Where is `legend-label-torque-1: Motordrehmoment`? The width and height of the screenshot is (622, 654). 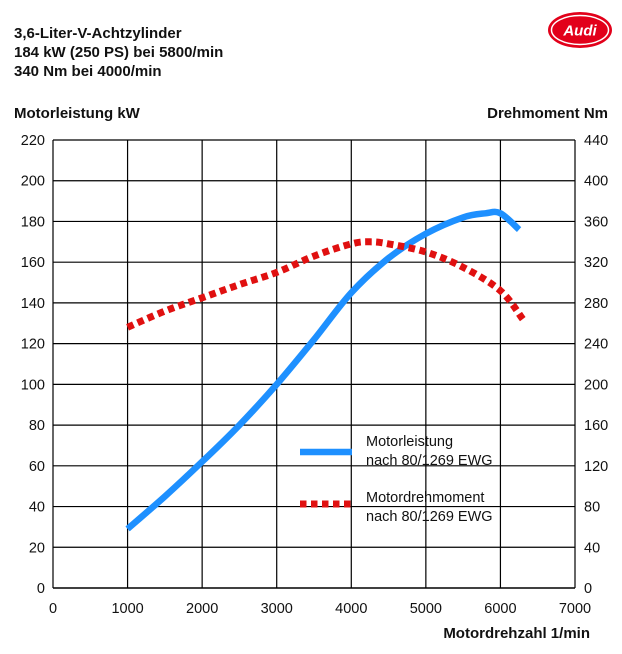 legend-label-torque-1: Motordrehmoment is located at coordinates (425, 498).